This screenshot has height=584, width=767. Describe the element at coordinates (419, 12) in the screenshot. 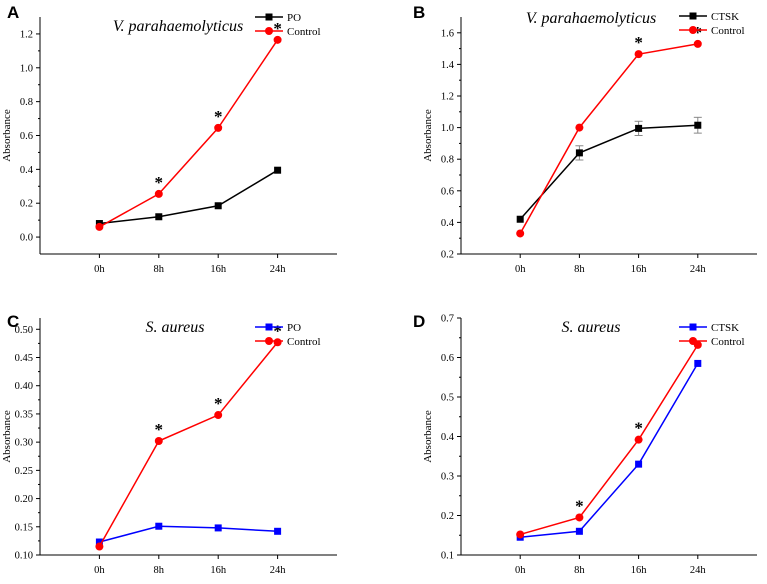

I see `panel-letter: B` at that location.